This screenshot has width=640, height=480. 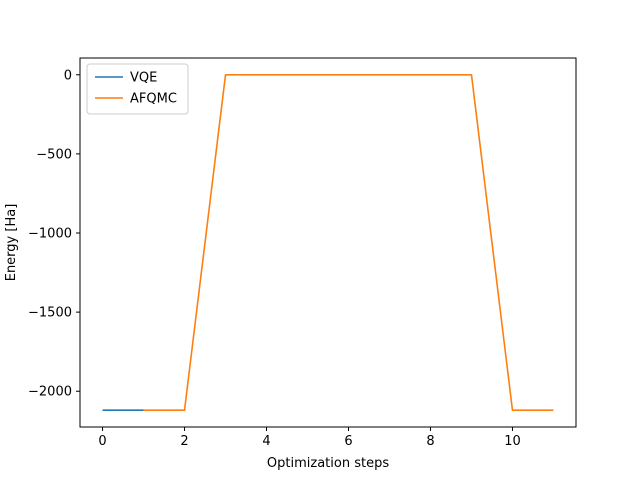 What do you see at coordinates (328, 463) in the screenshot?
I see `x-axis-label: Optimization steps` at bounding box center [328, 463].